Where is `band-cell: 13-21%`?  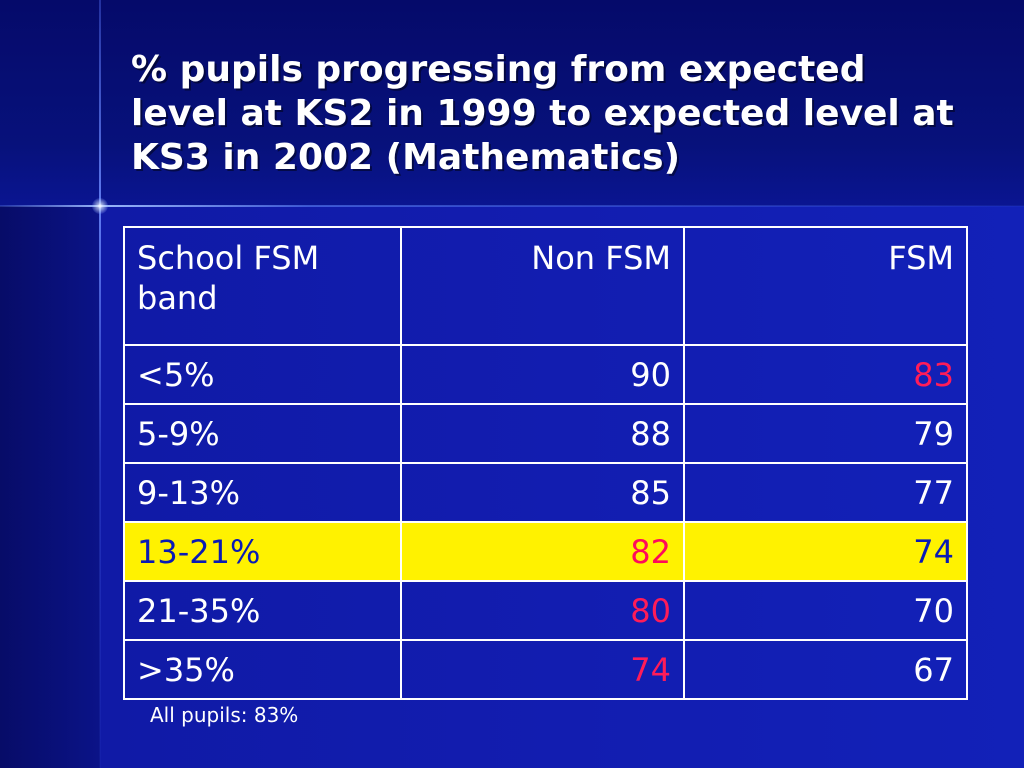 band-cell: 13-21% is located at coordinates (262, 551).